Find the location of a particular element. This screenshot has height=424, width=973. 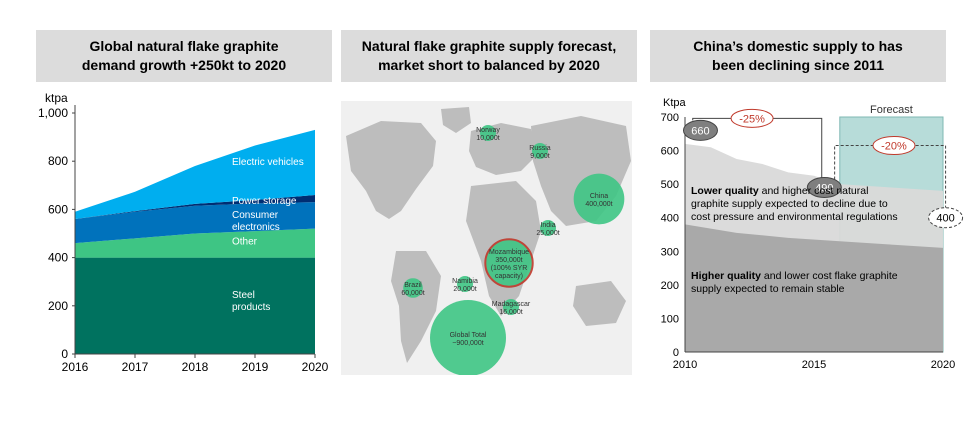

series-label-1: Other is located at coordinates (245, 242).